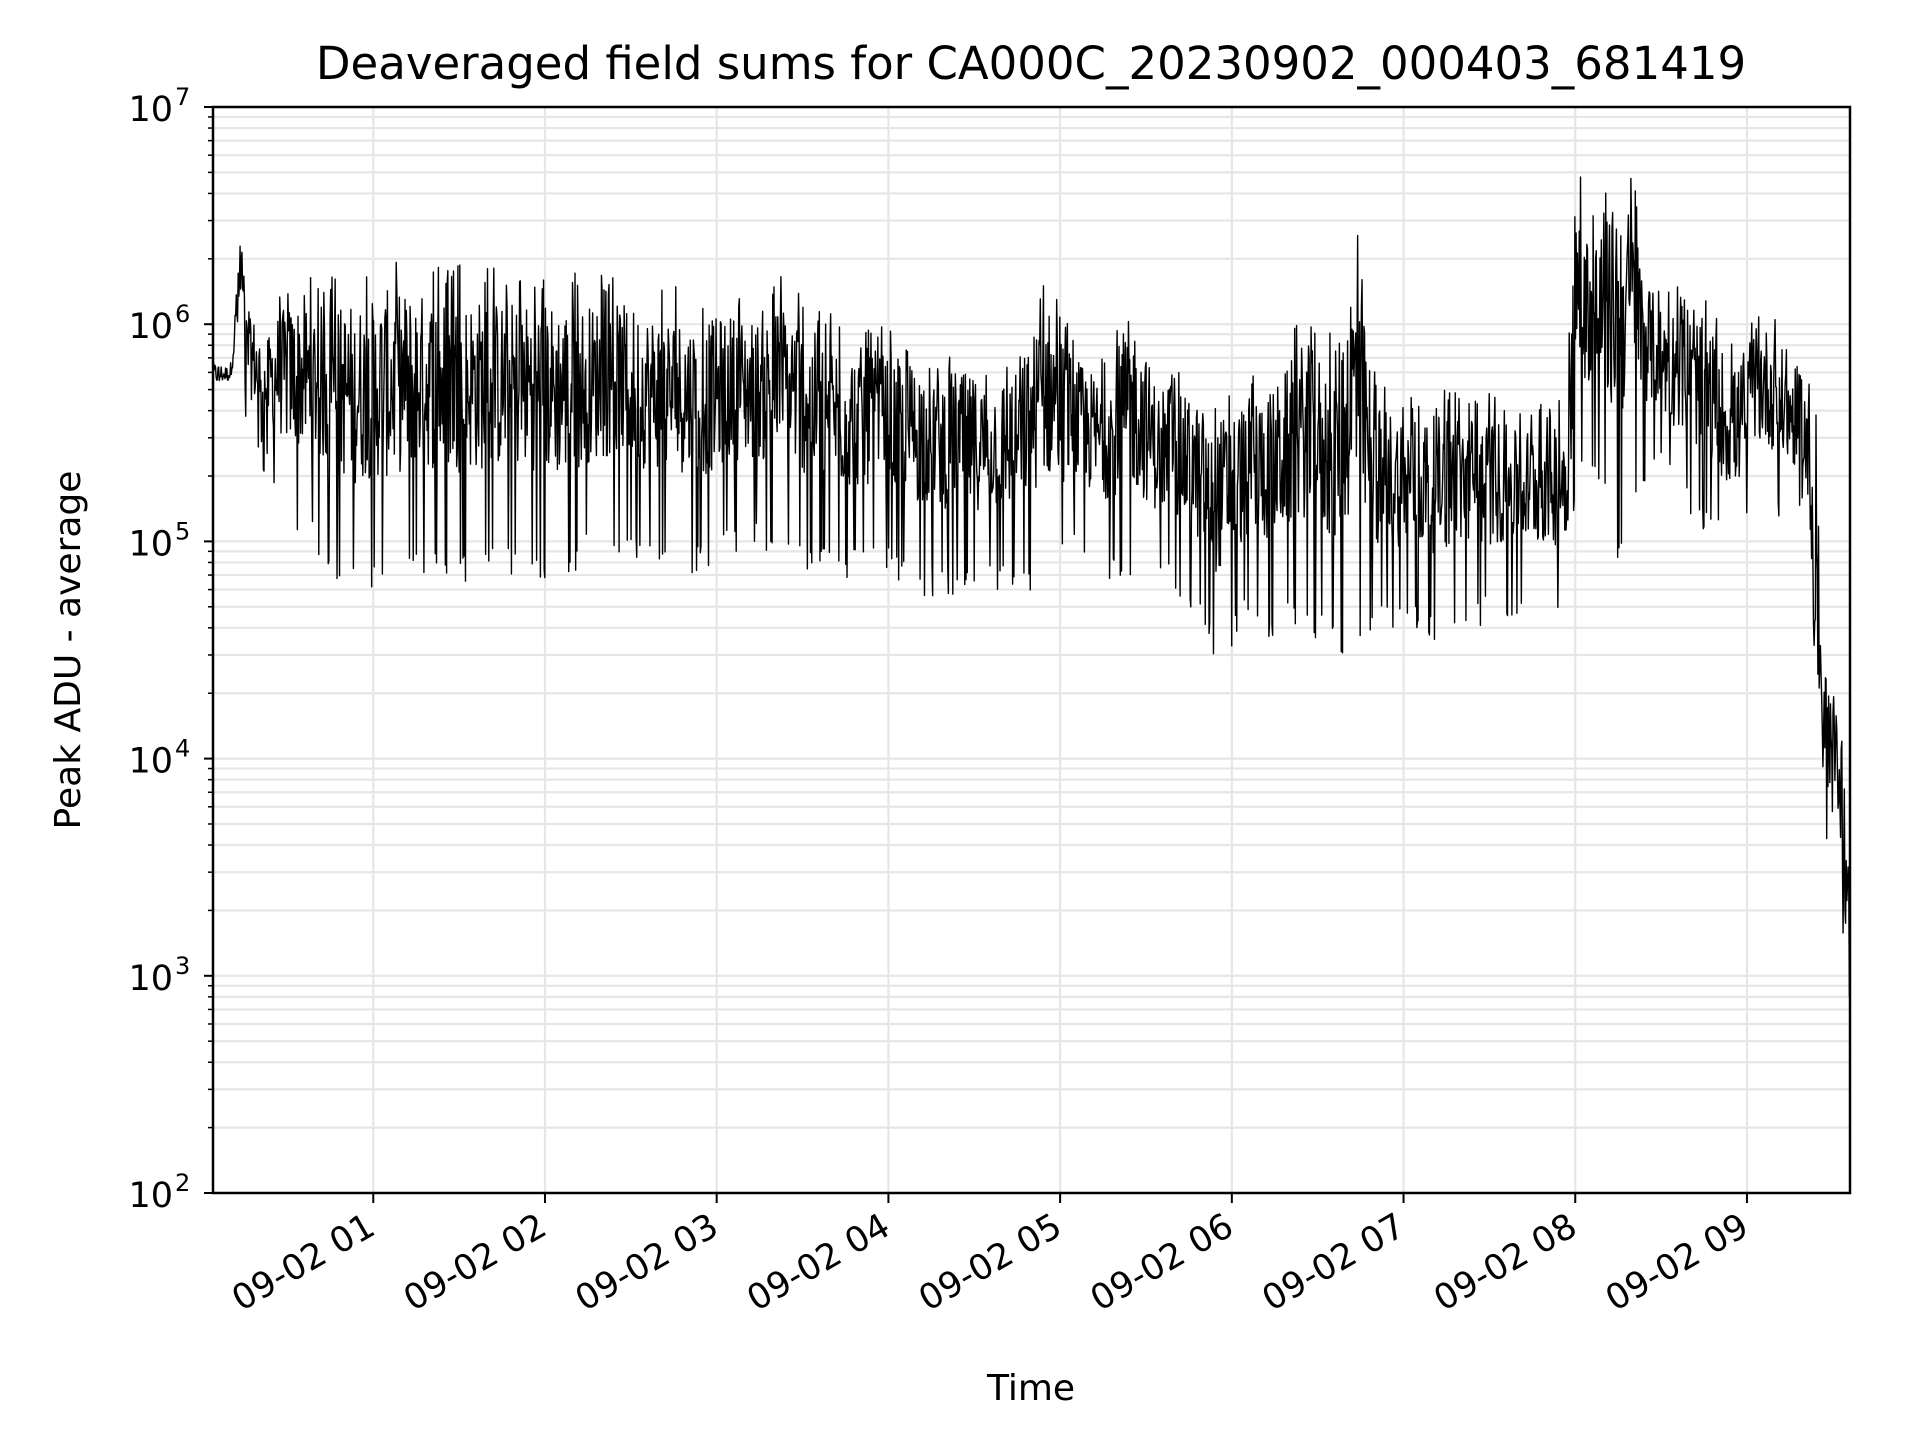 The height and width of the screenshot is (1440, 1920). What do you see at coordinates (68, 650) in the screenshot?
I see `y-axis-label: Peak ADU - average` at bounding box center [68, 650].